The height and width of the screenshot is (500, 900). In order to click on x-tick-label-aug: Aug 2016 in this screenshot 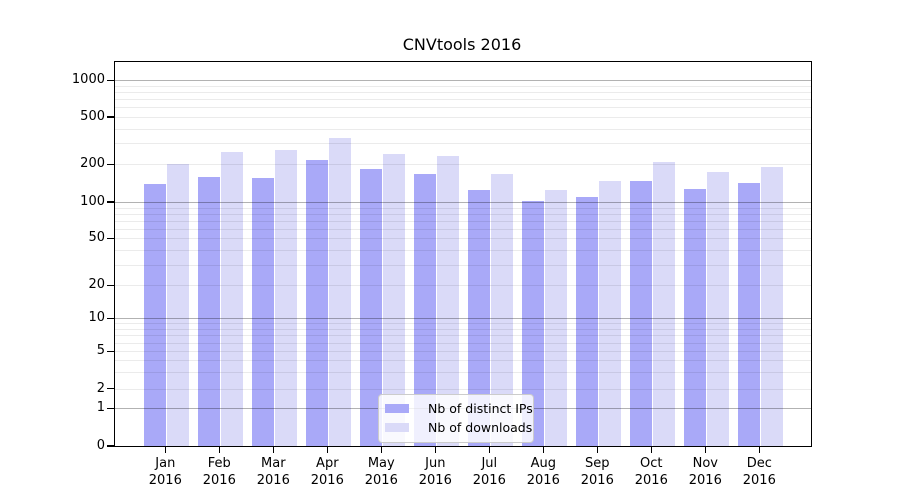, I will do `click(543, 472)`.